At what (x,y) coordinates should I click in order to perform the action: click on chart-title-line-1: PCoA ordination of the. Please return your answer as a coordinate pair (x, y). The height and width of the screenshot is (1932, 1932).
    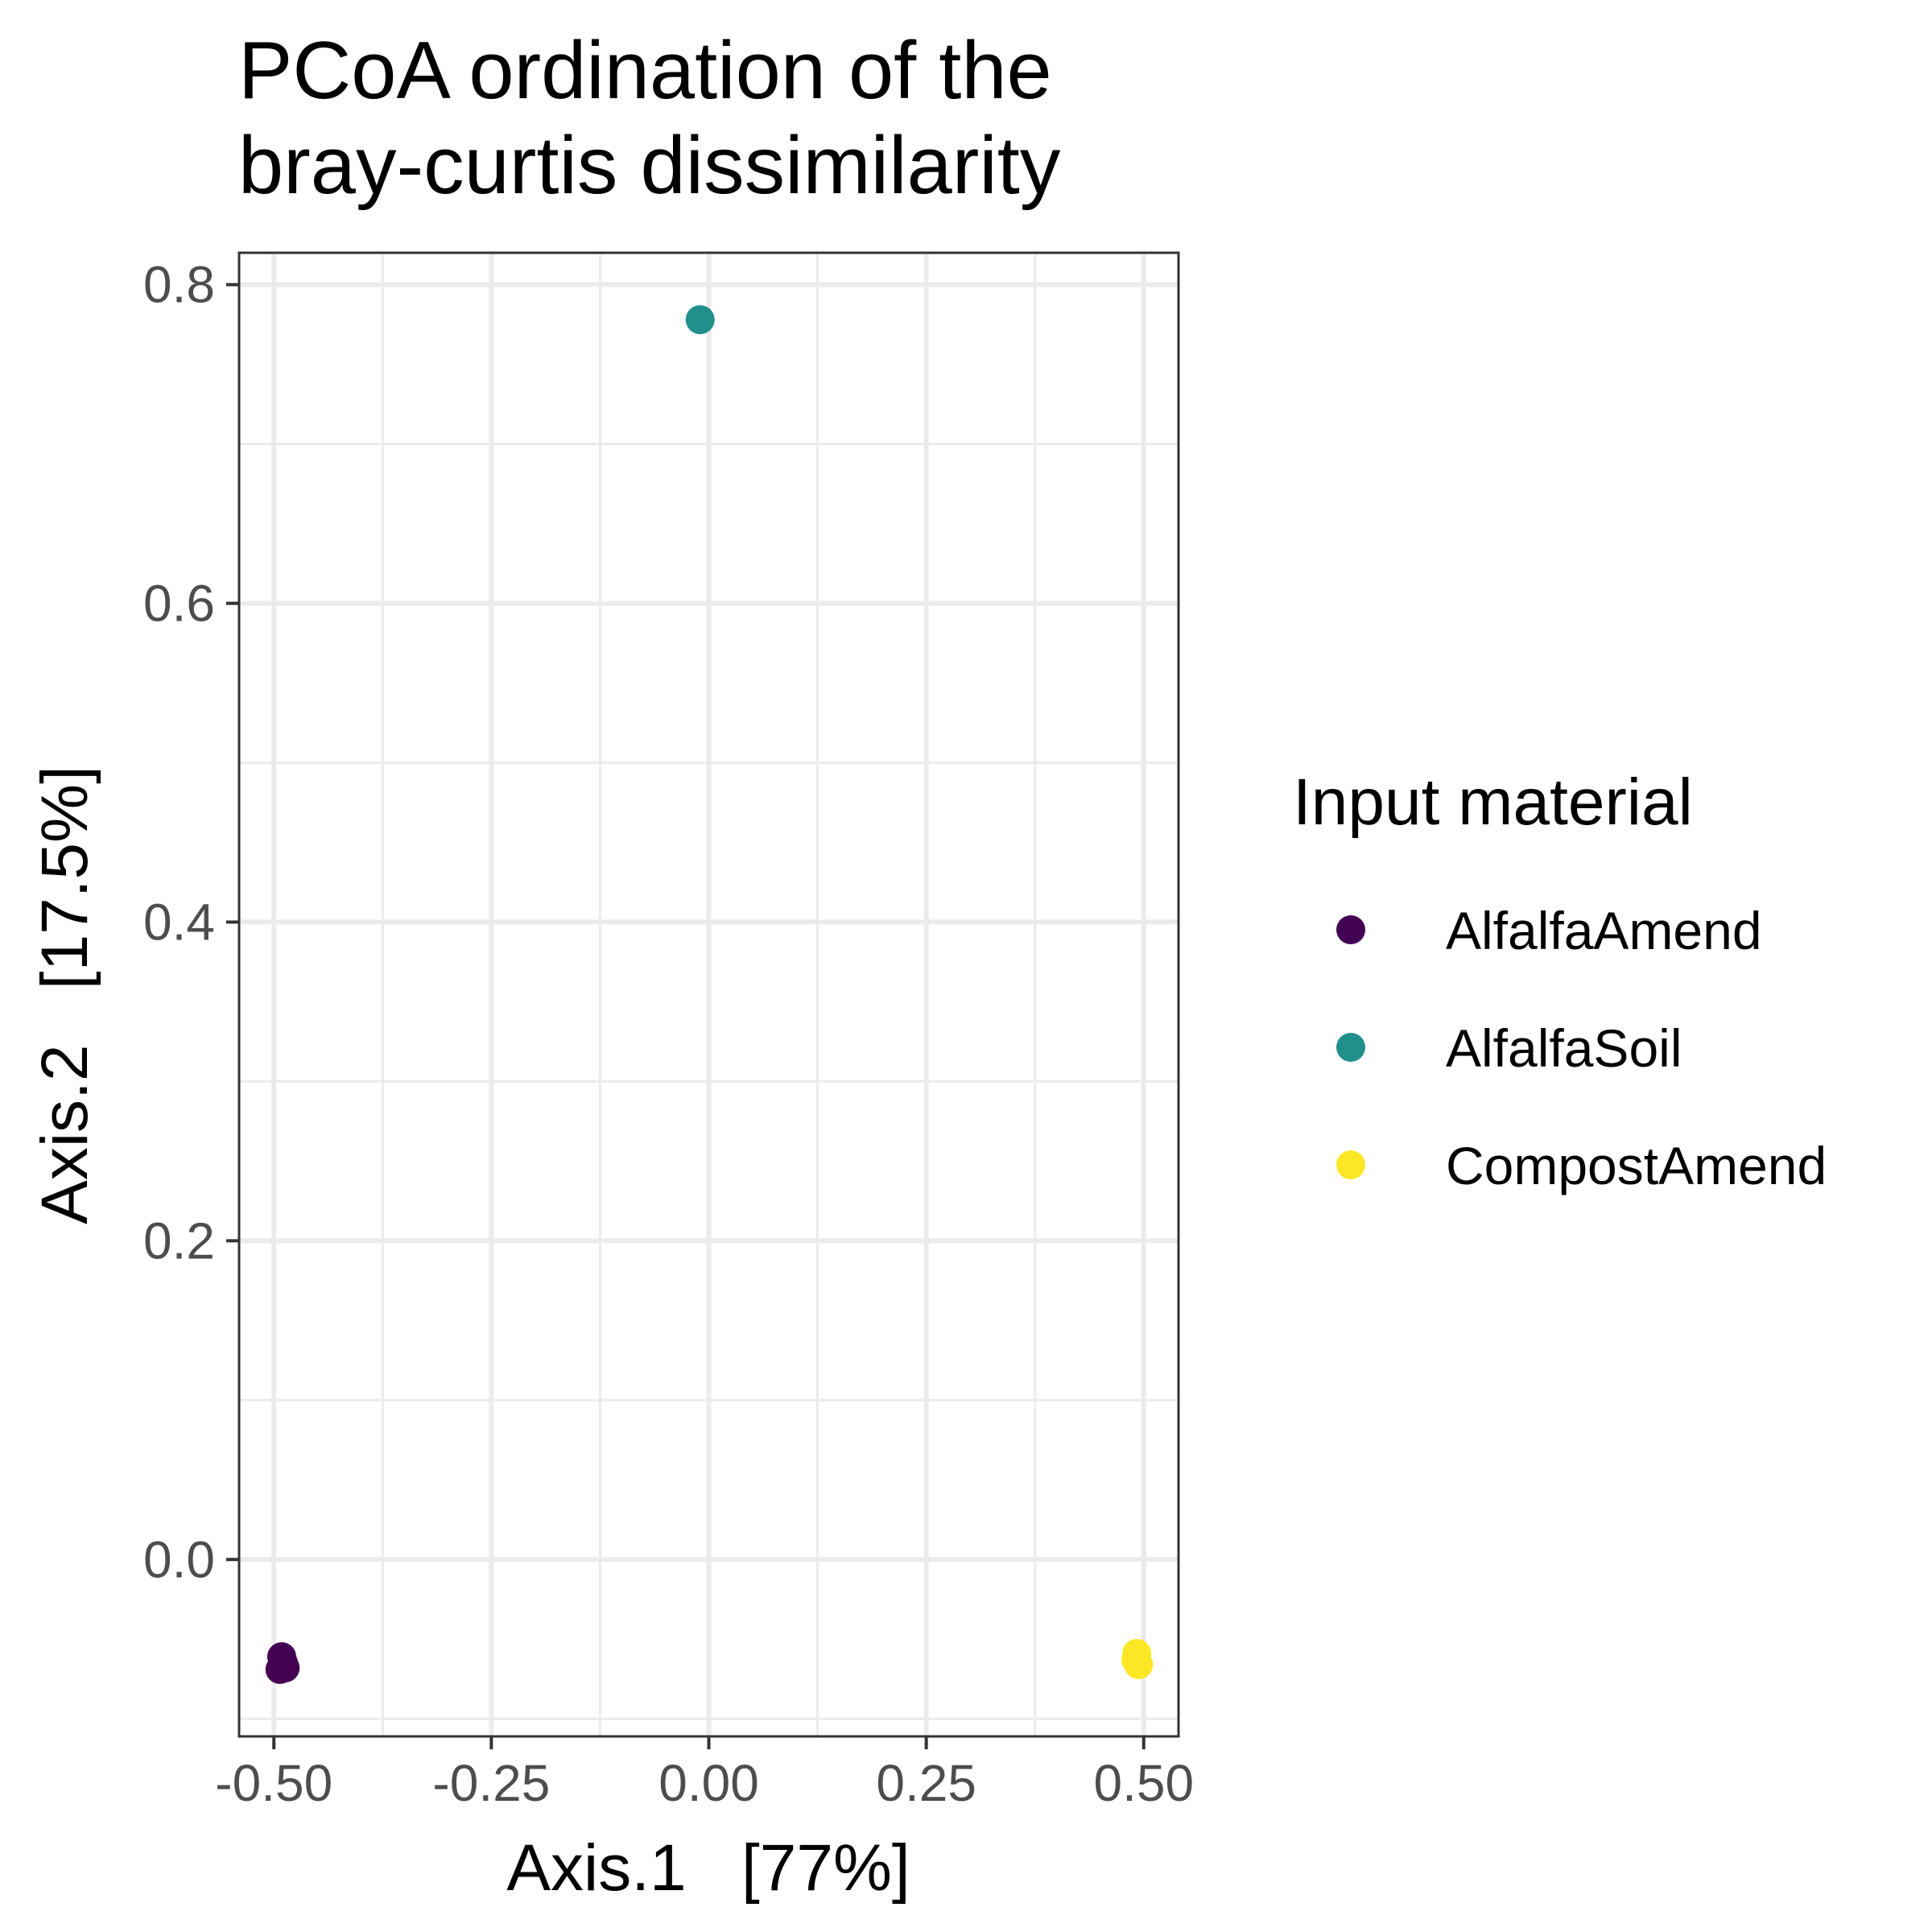
    Looking at the image, I should click on (645, 71).